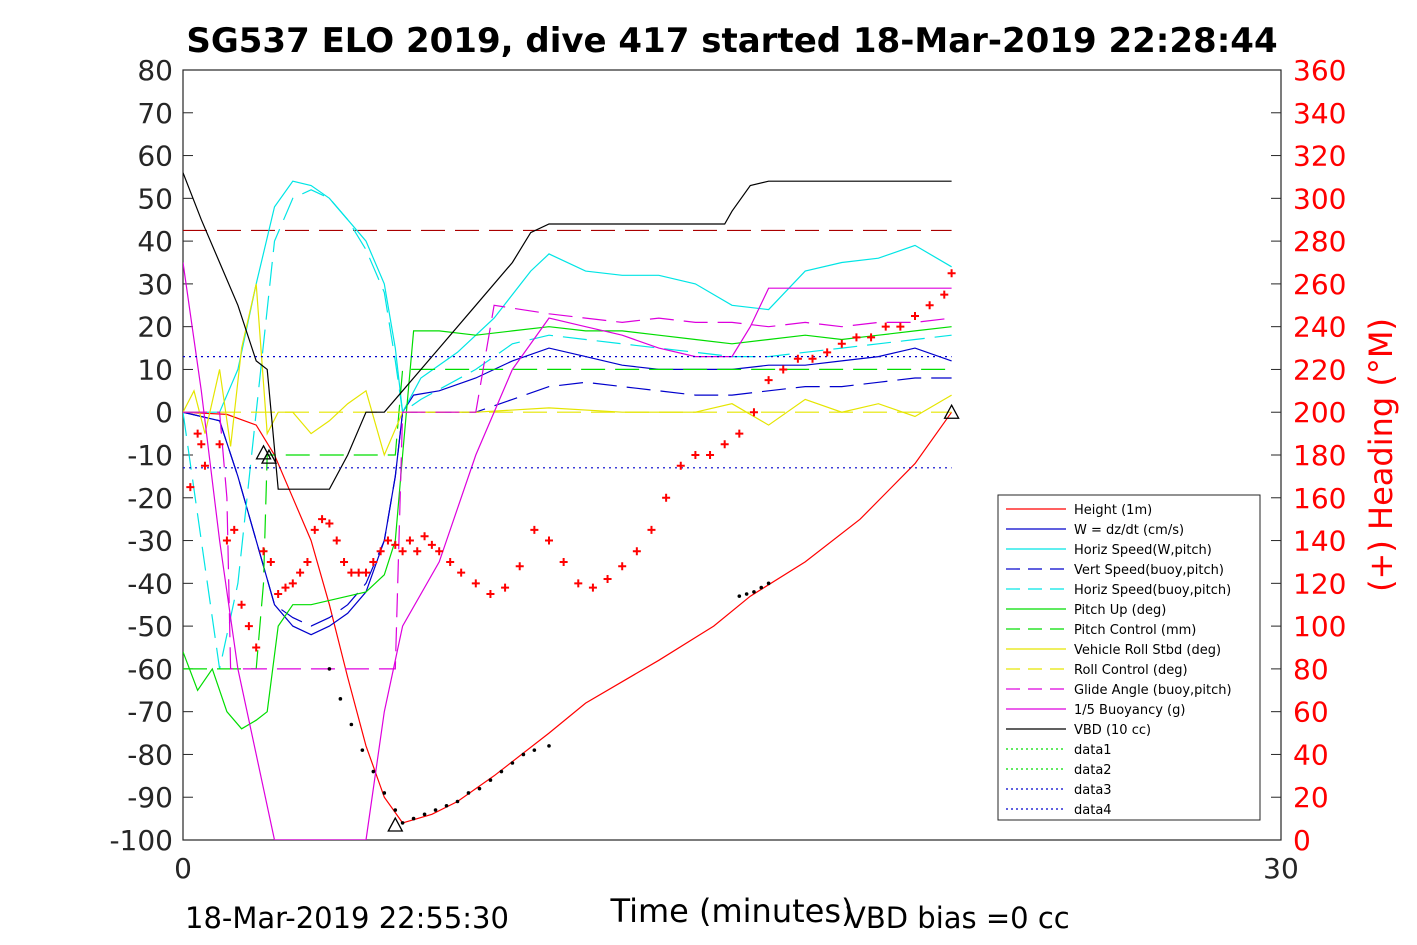  Describe the element at coordinates (141, 840) in the screenshot. I see `y-tick-label: -100` at that location.